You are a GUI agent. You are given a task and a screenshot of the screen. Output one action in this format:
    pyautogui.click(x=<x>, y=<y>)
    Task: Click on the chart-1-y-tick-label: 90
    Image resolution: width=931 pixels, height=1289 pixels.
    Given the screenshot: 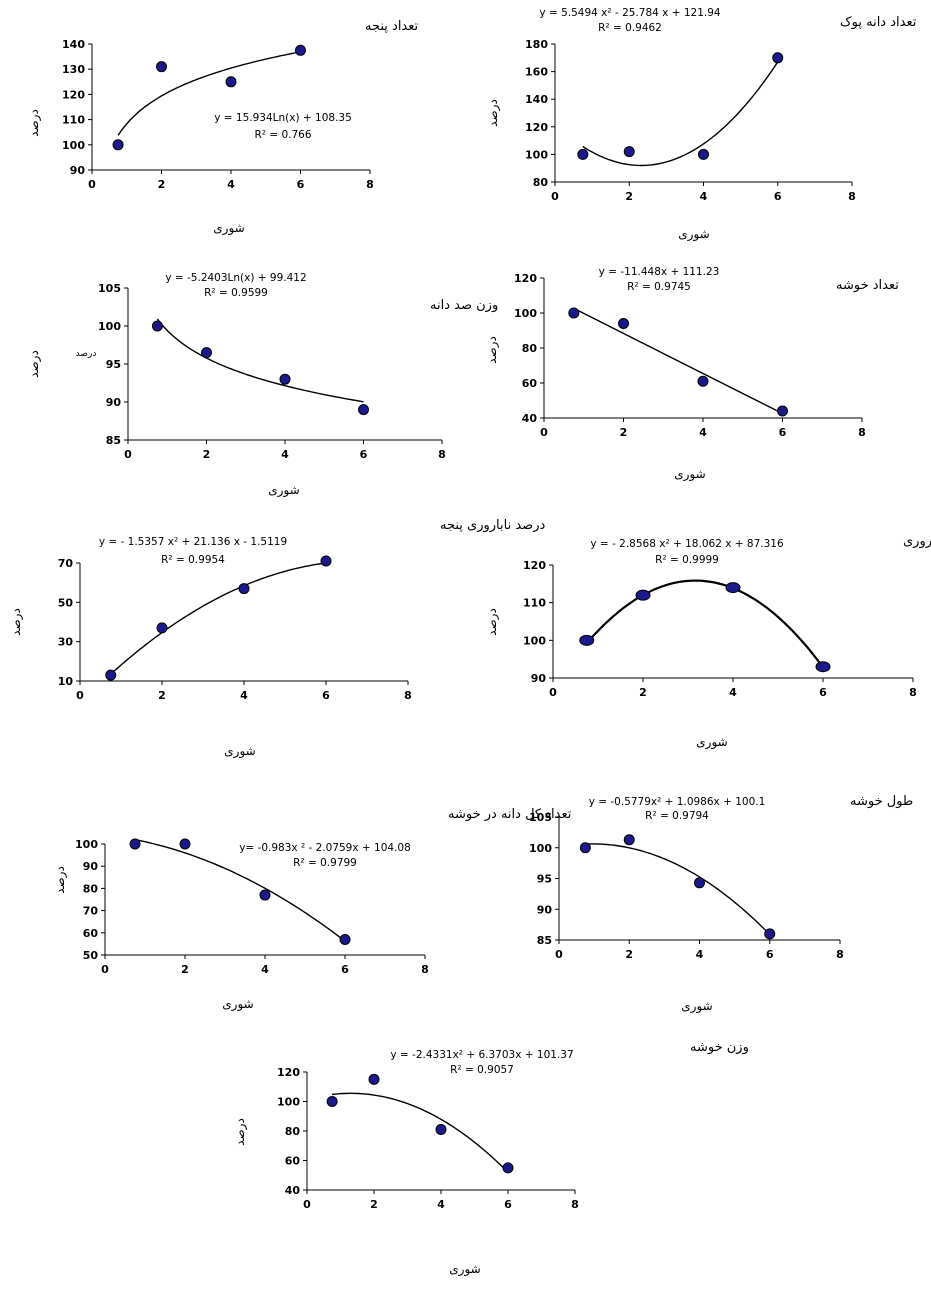 What is the action you would take?
    pyautogui.click(x=78, y=170)
    